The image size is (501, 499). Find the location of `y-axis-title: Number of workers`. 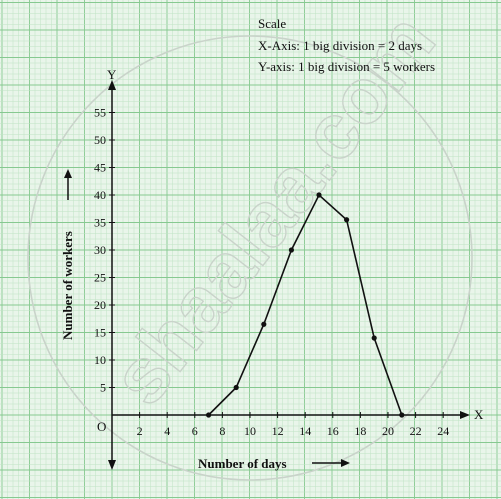

y-axis-title: Number of workers is located at coordinates (67, 285).